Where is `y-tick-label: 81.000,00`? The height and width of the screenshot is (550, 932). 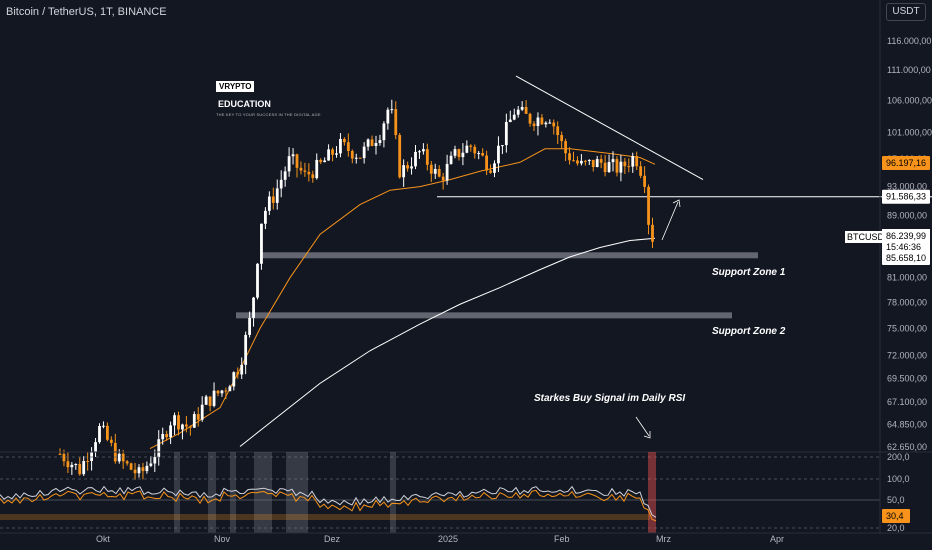 y-tick-label: 81.000,00 is located at coordinates (907, 278).